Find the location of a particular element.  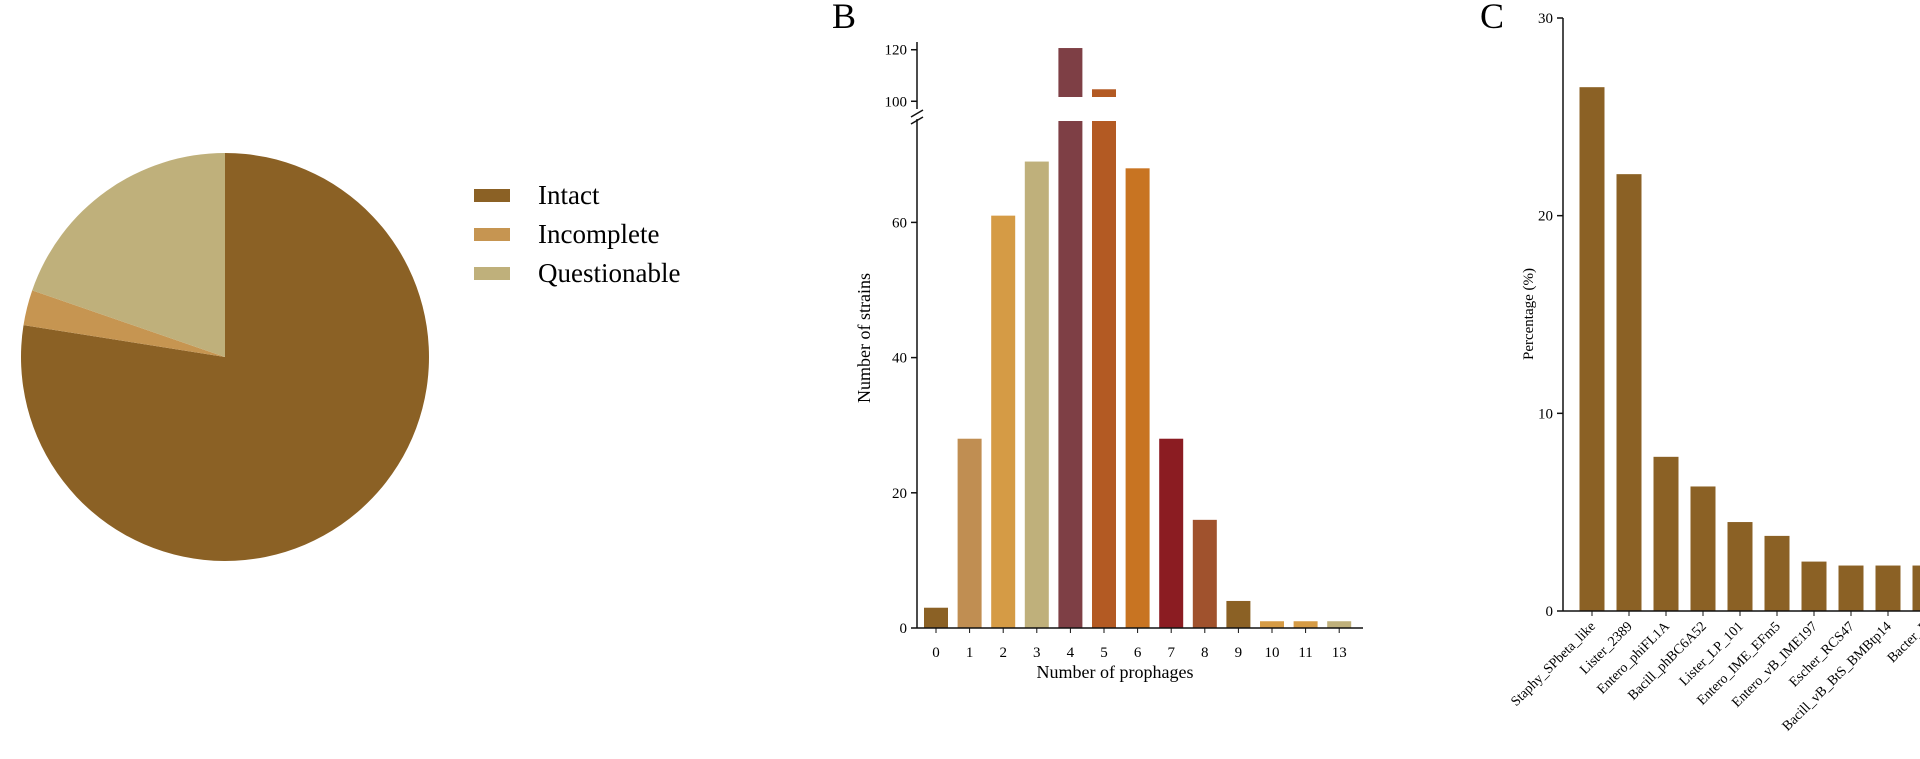

legend-swatch-intact is located at coordinates (492, 195).